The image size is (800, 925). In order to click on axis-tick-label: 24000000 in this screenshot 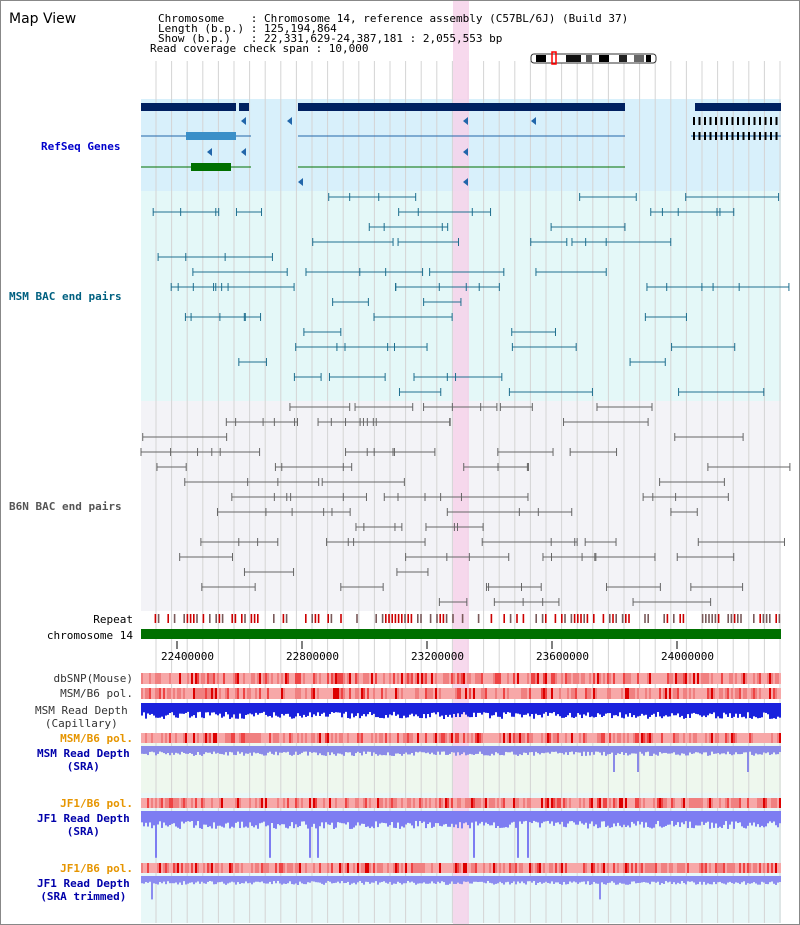, I will do `click(687, 656)`.